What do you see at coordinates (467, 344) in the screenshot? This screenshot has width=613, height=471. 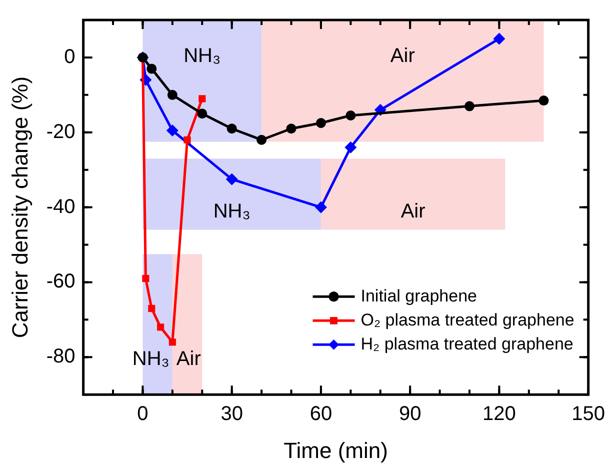 I see `legend-label: H₂ plasma treated graphene` at bounding box center [467, 344].